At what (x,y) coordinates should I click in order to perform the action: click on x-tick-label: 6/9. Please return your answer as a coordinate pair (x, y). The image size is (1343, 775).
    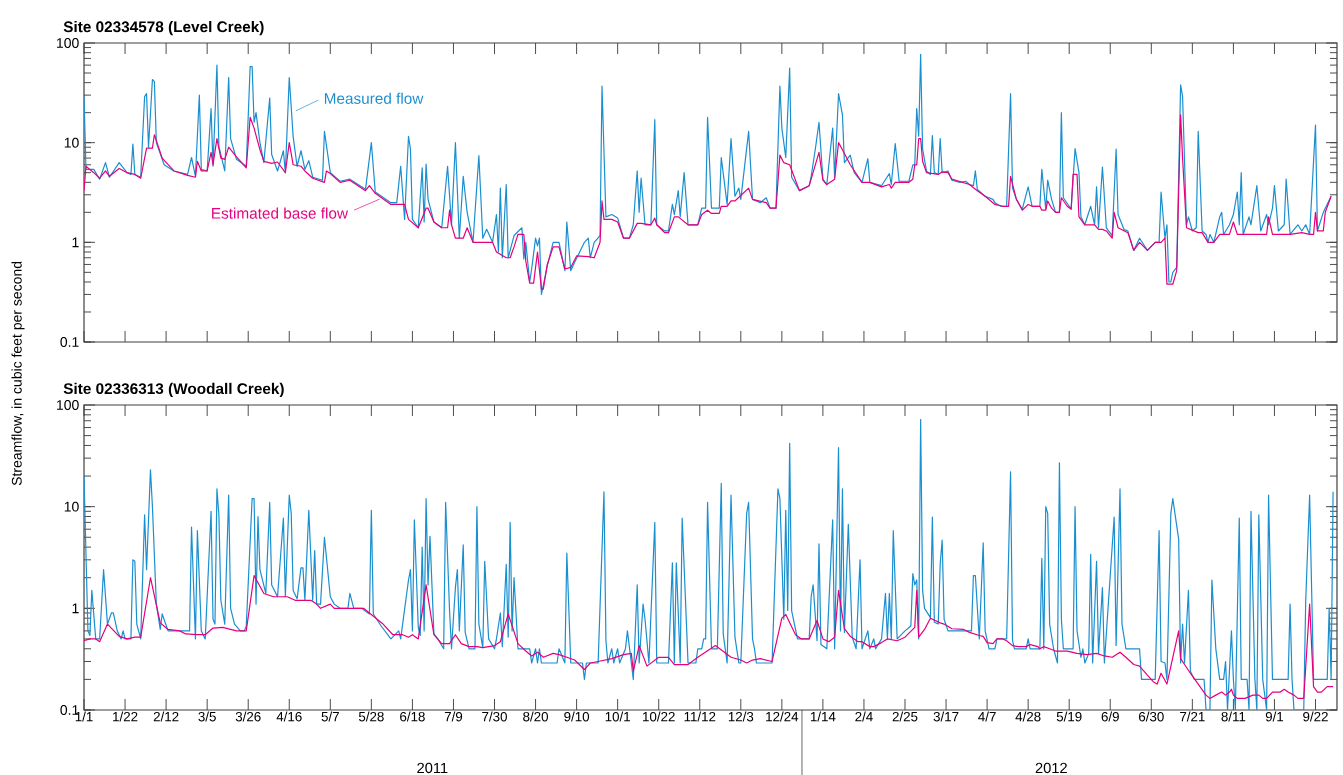
    Looking at the image, I should click on (1110, 716).